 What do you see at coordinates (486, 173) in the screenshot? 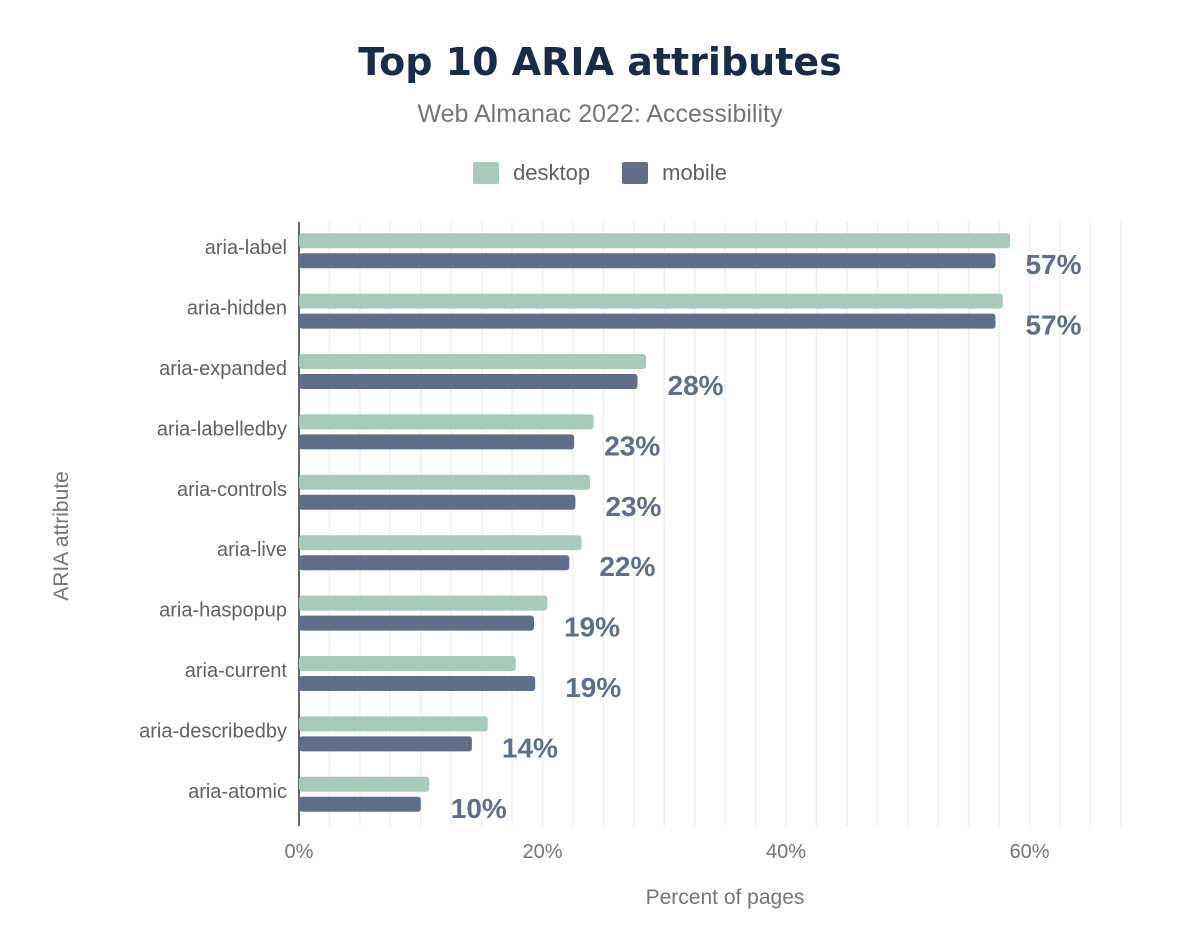
I see `legend-swatch-desktop` at bounding box center [486, 173].